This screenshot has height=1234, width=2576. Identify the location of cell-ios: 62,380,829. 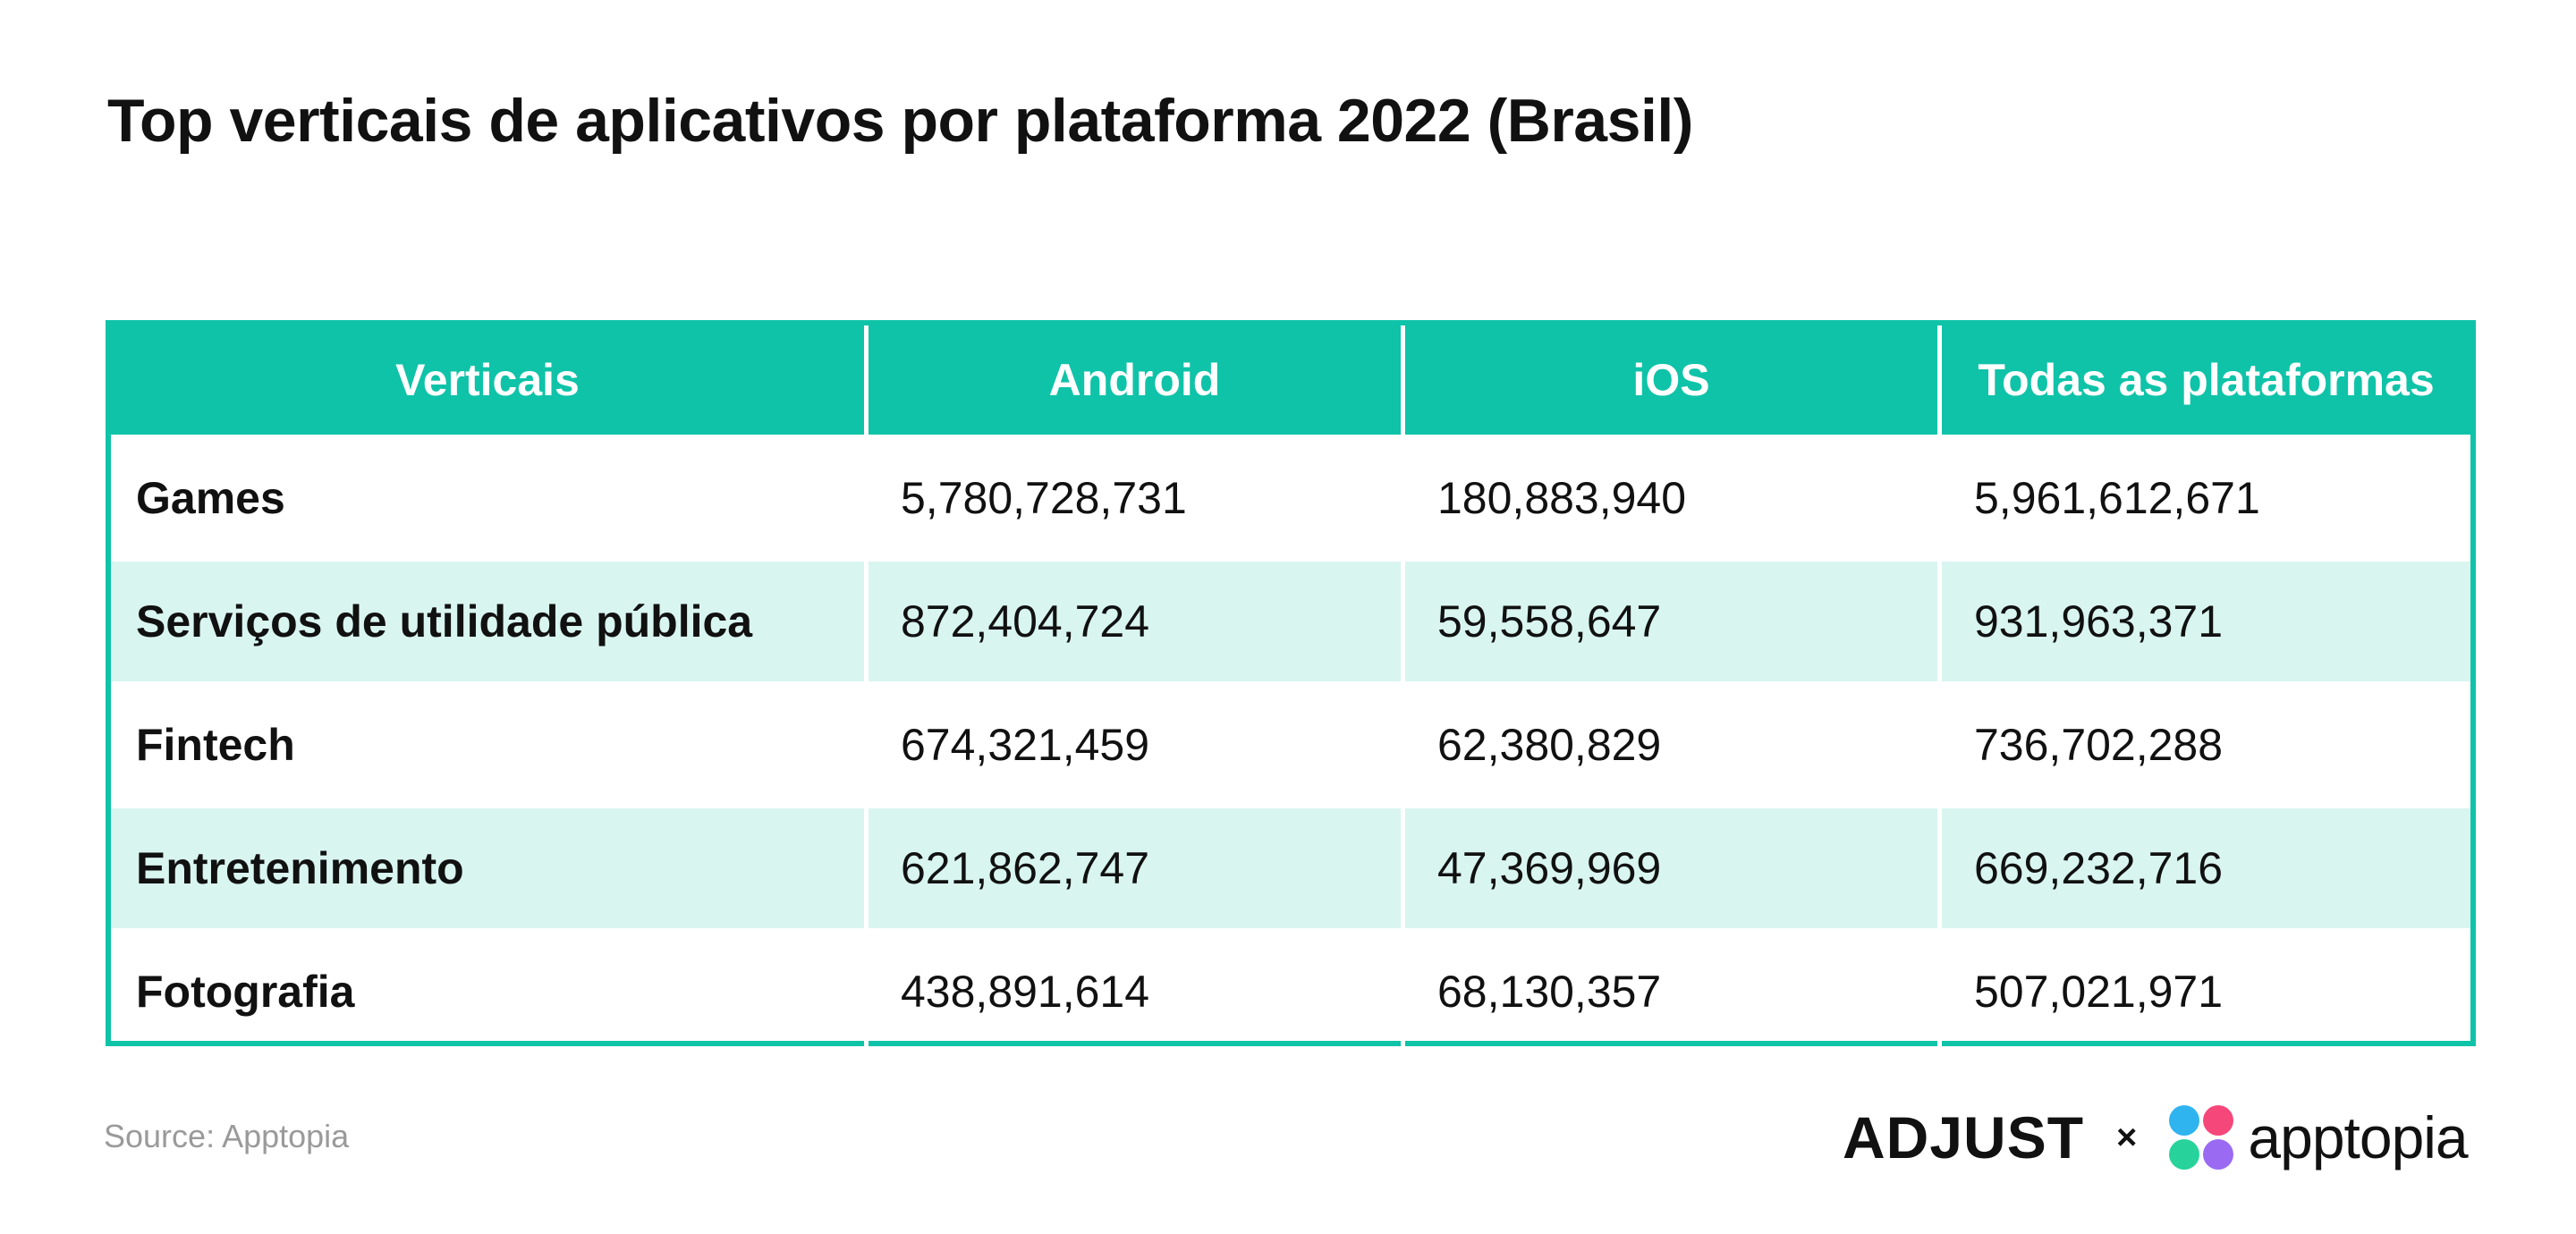
(1669, 743).